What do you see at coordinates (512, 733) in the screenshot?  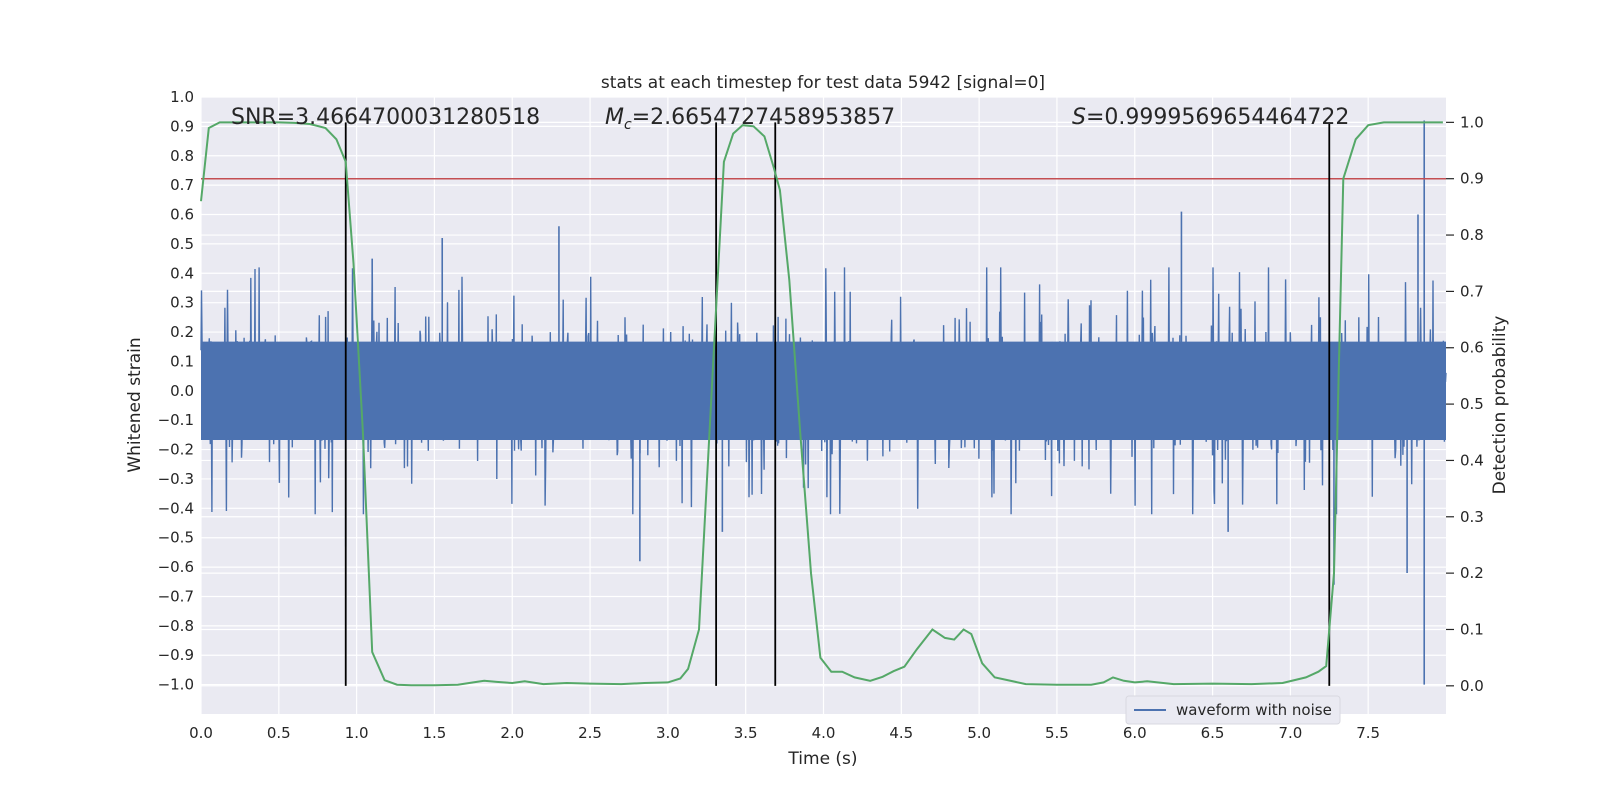 I see `x-tick-label: 2.0` at bounding box center [512, 733].